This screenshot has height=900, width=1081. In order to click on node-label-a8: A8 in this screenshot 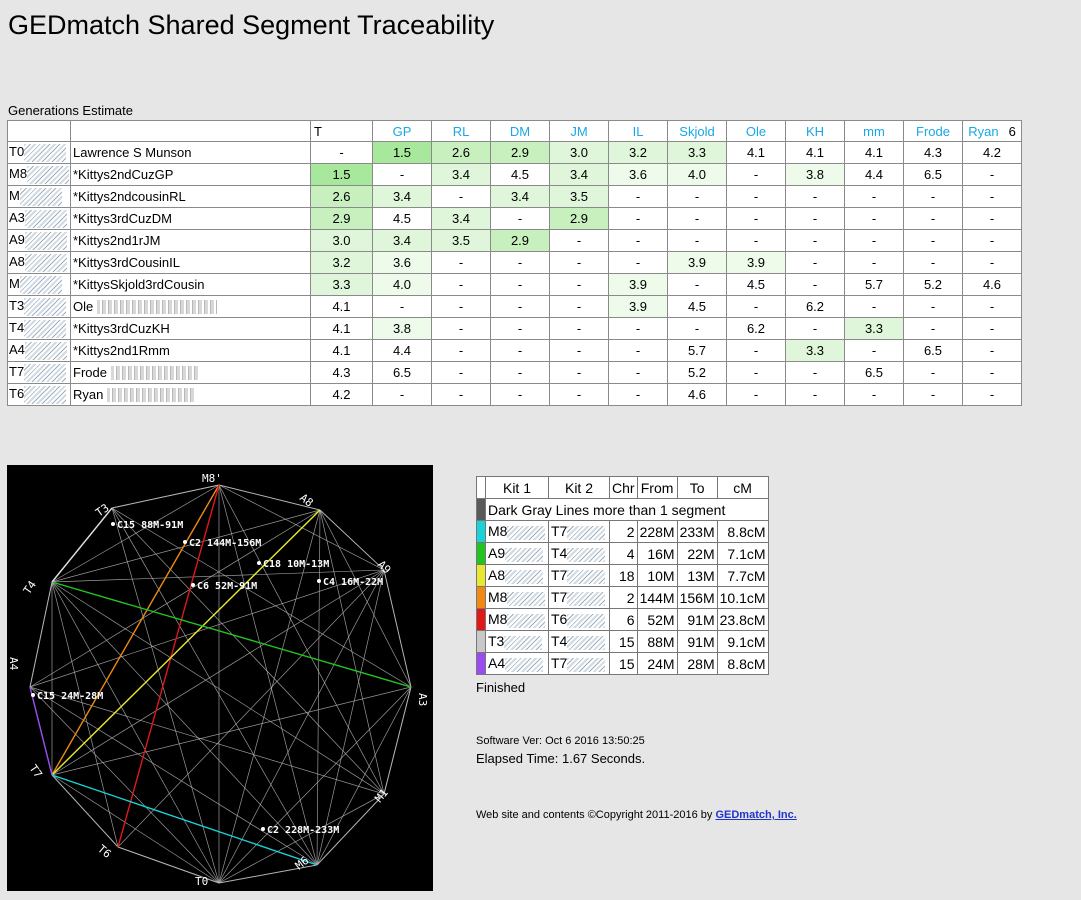, I will do `click(306, 500)`.